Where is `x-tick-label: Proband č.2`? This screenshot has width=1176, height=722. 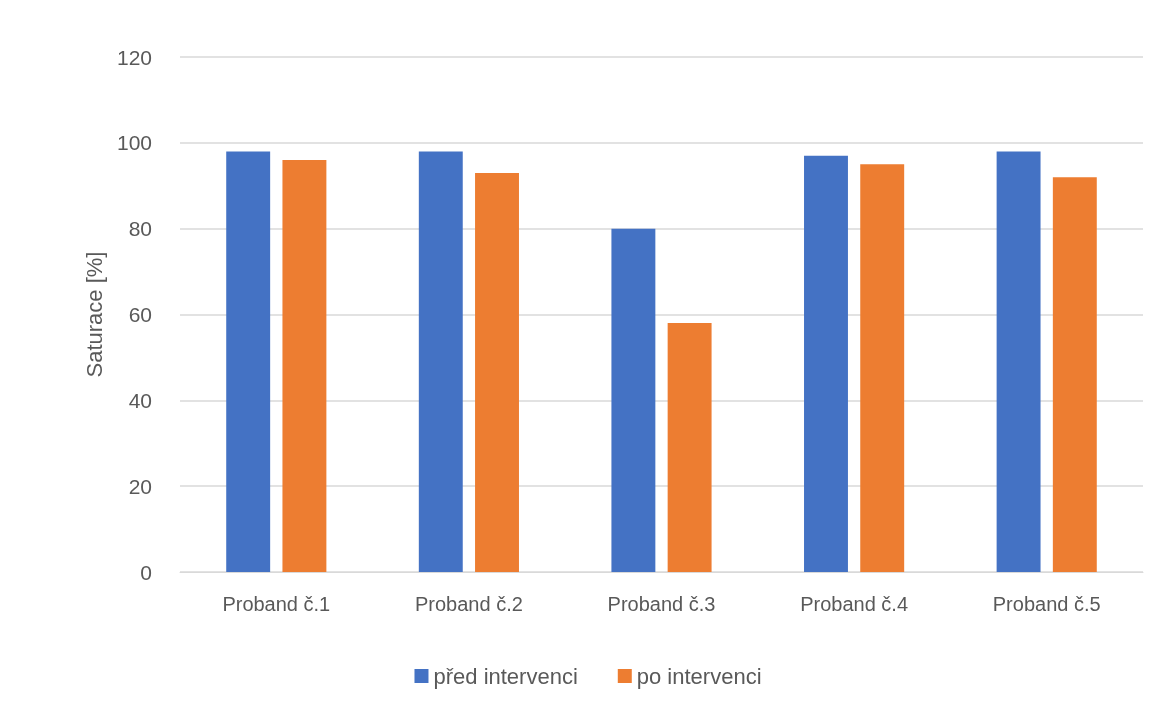
x-tick-label: Proband č.2 is located at coordinates (468, 604).